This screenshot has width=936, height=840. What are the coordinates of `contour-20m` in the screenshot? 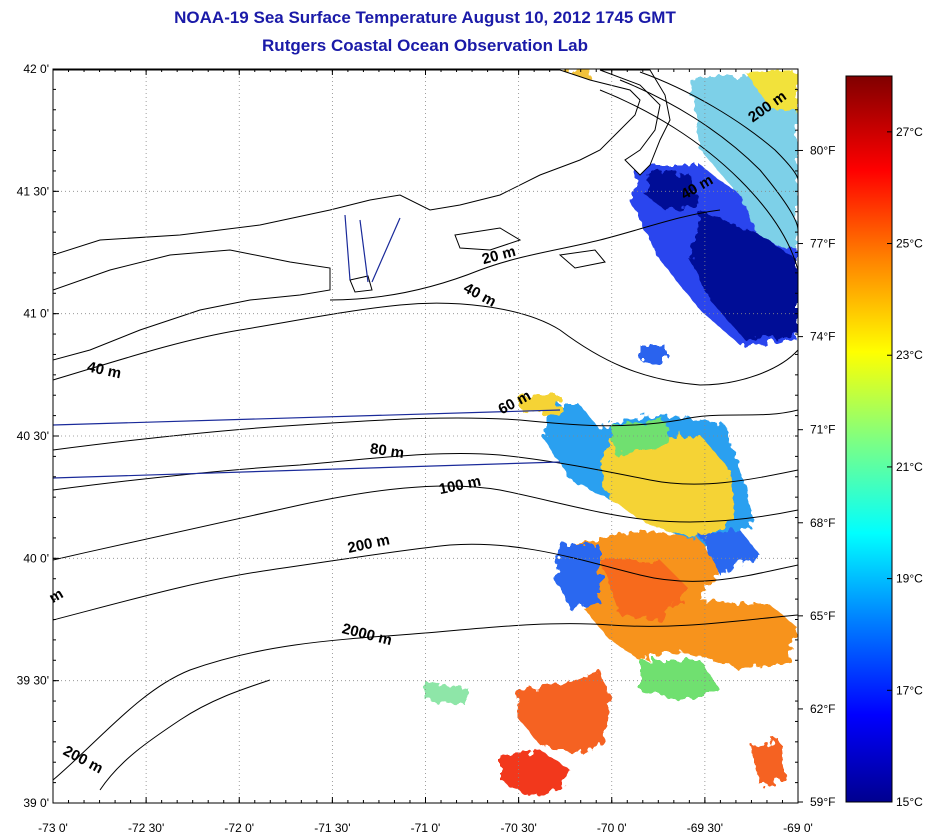 It's located at (525, 255).